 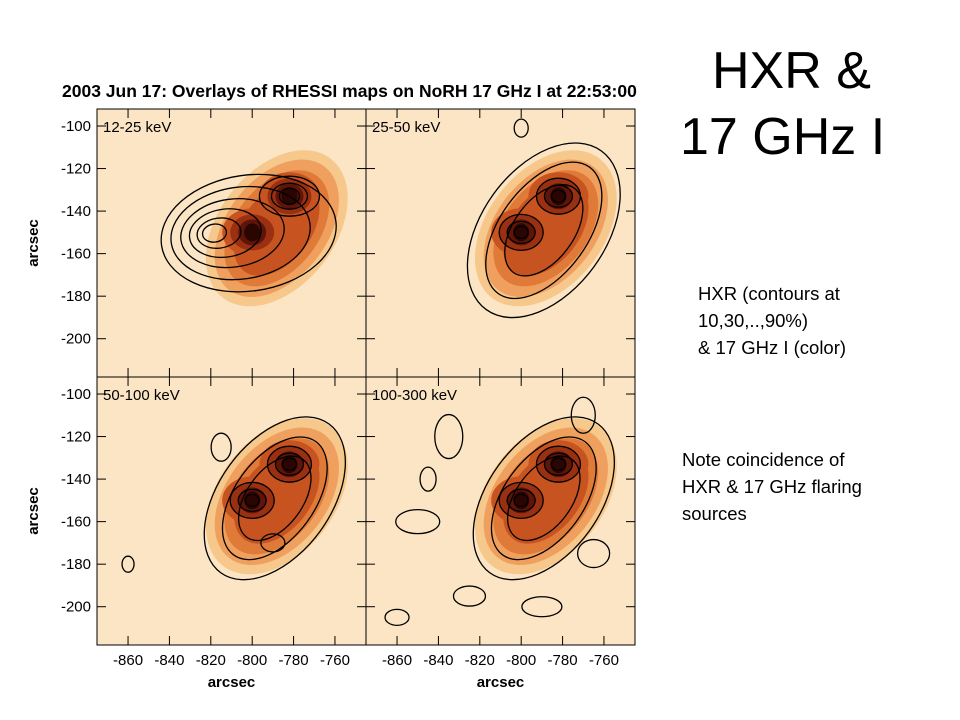 What do you see at coordinates (791, 71) in the screenshot?
I see `slide-title-line1: HXR &` at bounding box center [791, 71].